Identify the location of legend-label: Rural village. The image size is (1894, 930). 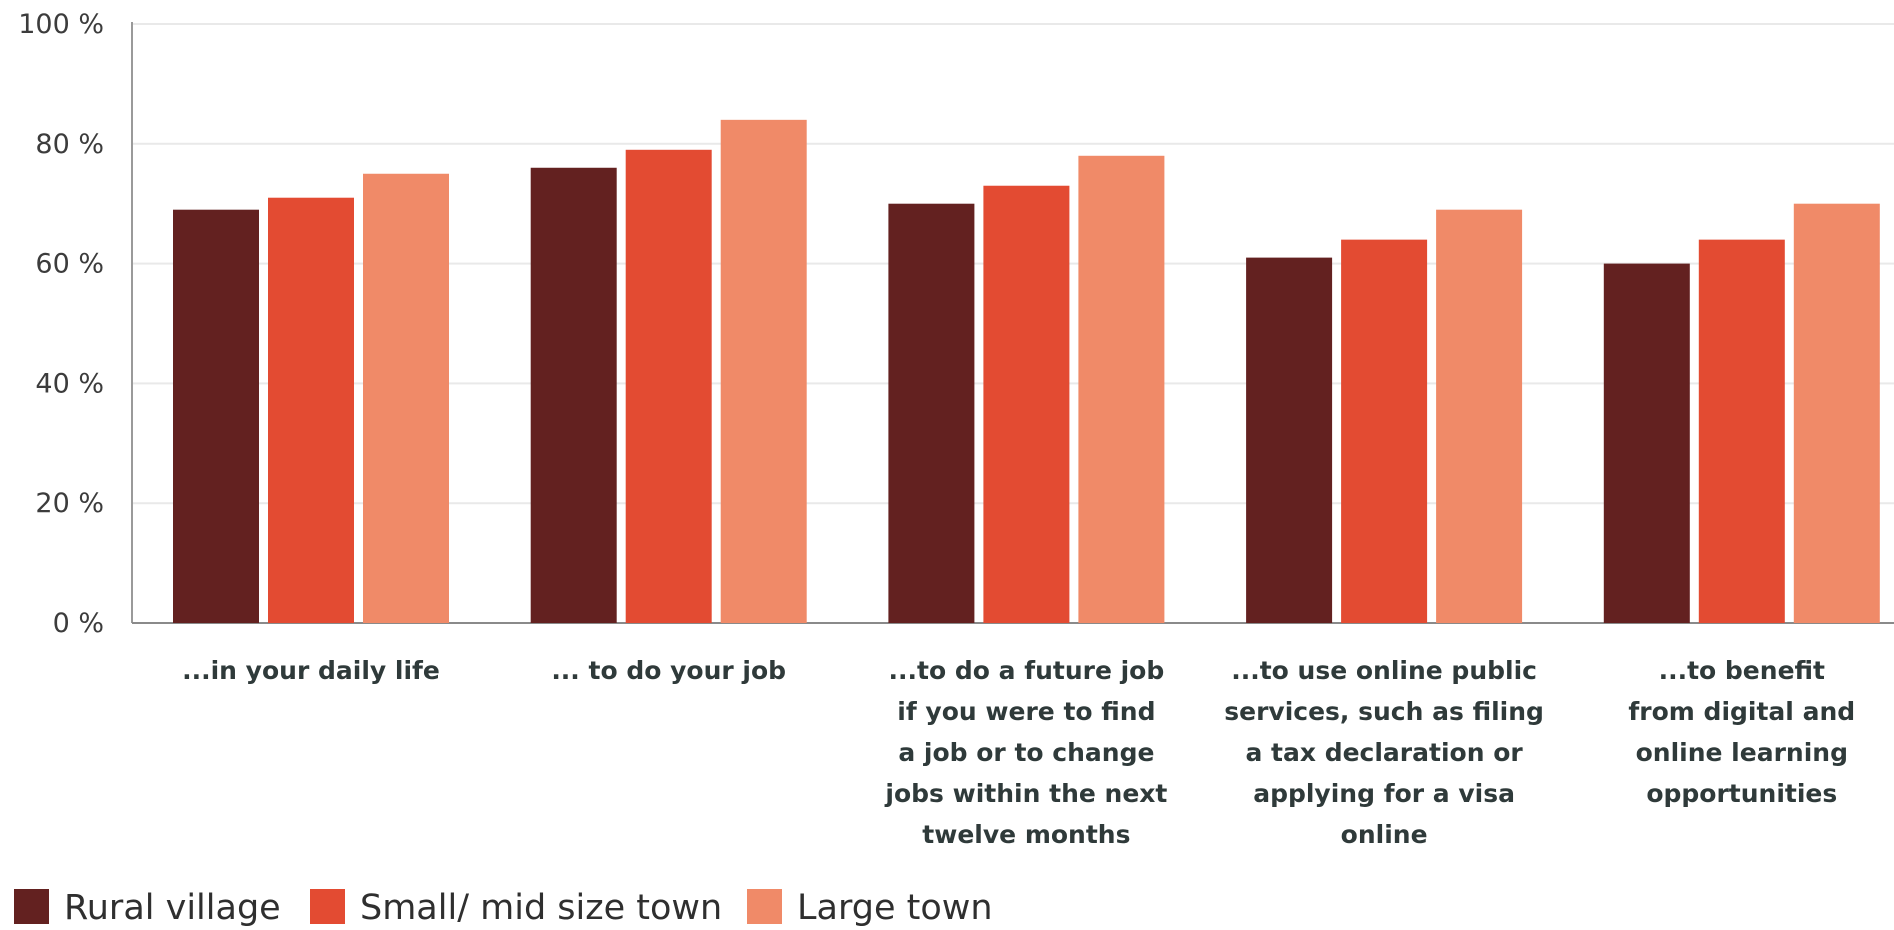
(172, 908).